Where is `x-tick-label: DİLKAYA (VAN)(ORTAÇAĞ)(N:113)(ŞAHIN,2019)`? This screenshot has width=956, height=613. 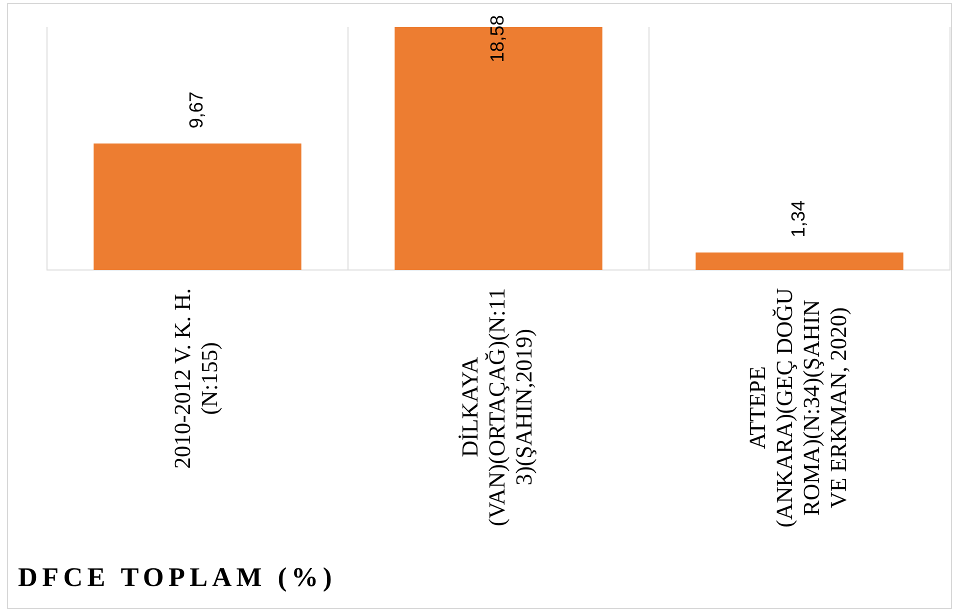 x-tick-label: DİLKAYA (VAN)(ORTAÇAĞ)(N:113)(ŞAHIN,2019) is located at coordinates (497, 407).